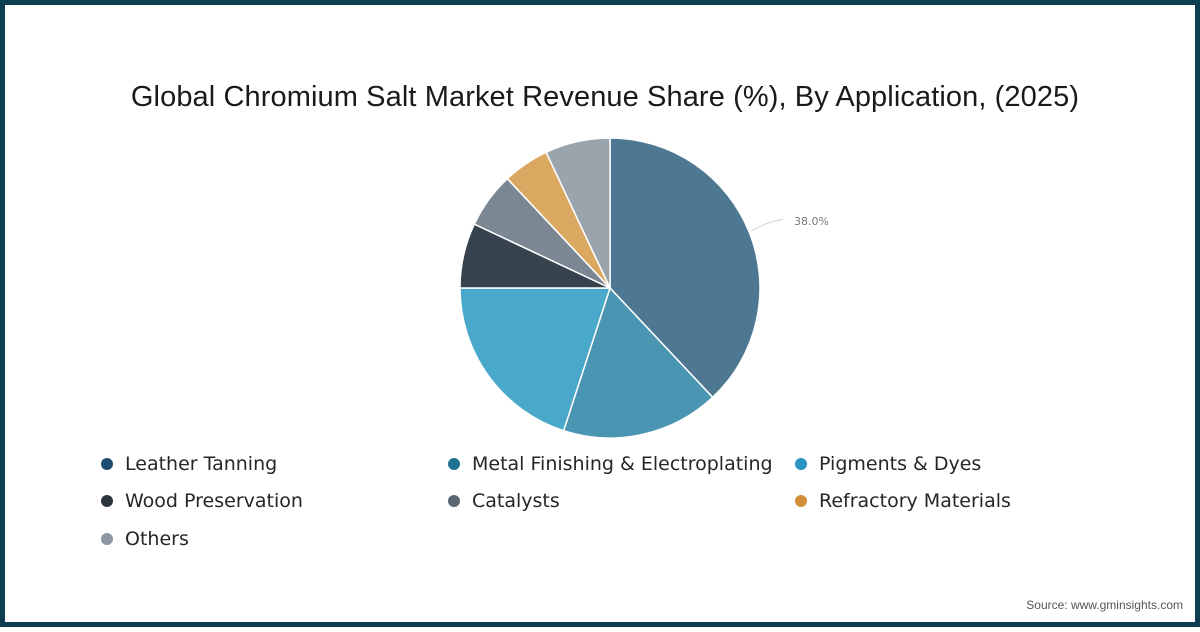 The height and width of the screenshot is (632, 1200). Describe the element at coordinates (638, 362) in the screenshot. I see `pie-slice-metal-finishing-electroplating` at that location.